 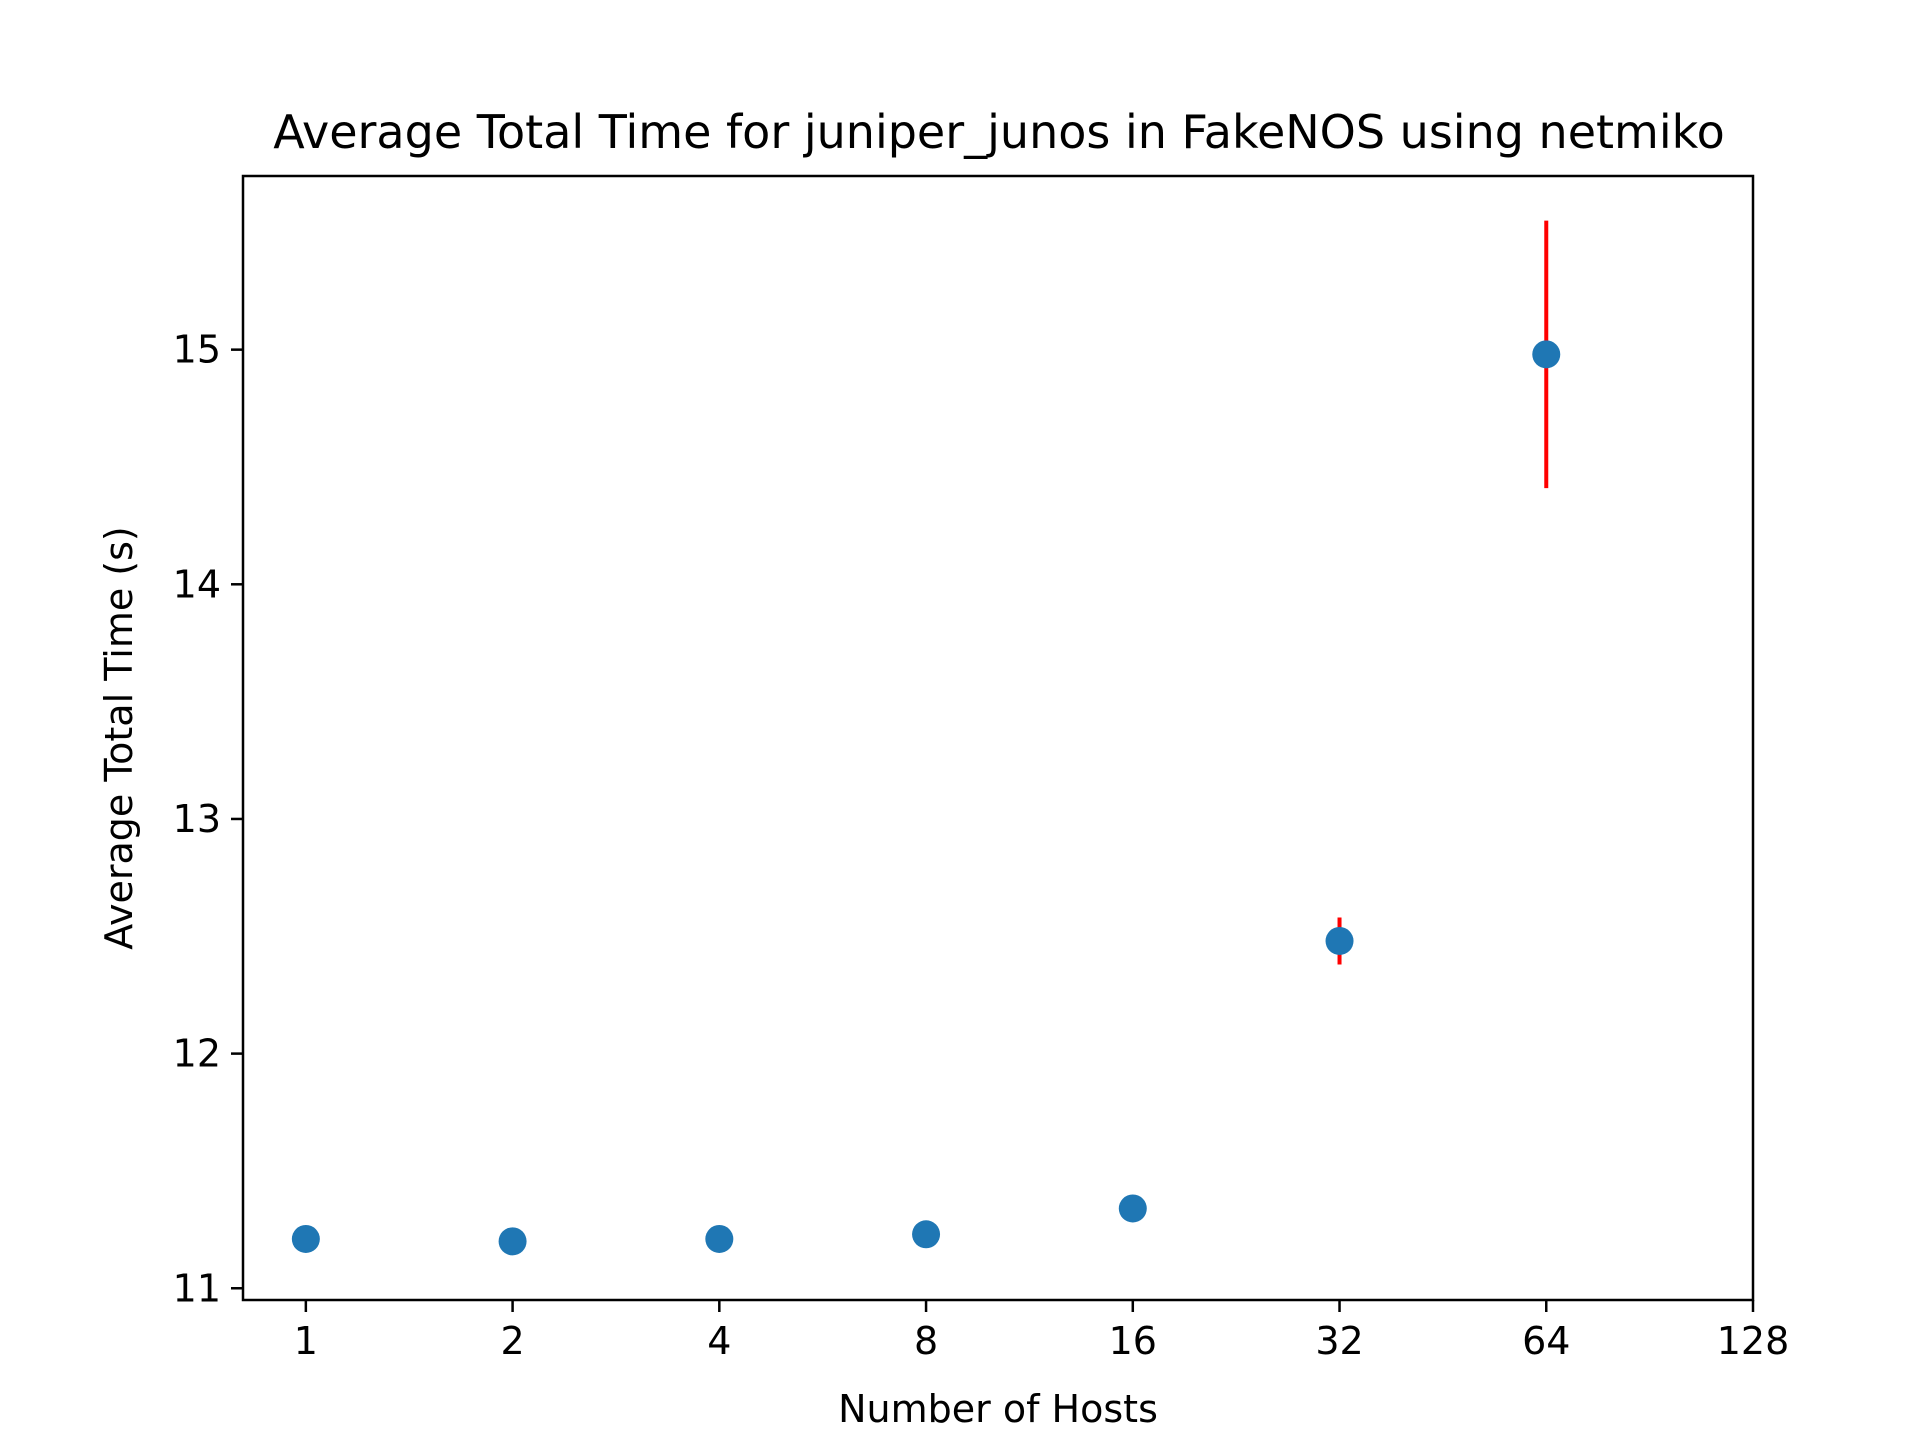 I want to click on y-tick-label: 14, so click(x=197, y=584).